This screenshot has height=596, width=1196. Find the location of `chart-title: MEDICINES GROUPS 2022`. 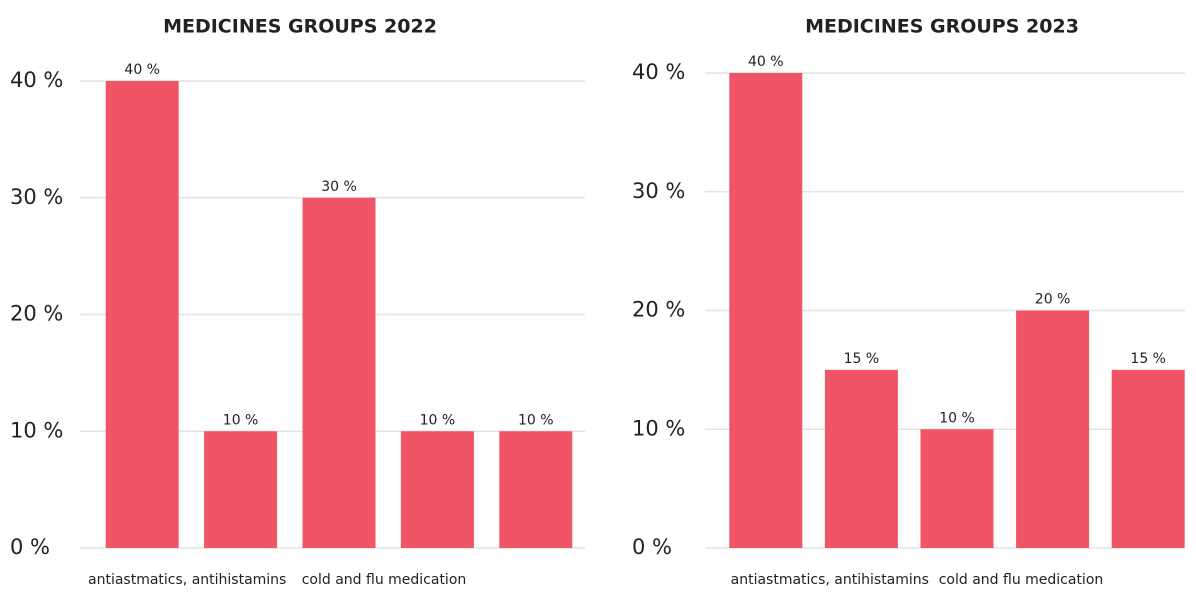

chart-title: MEDICINES GROUPS 2022 is located at coordinates (300, 27).